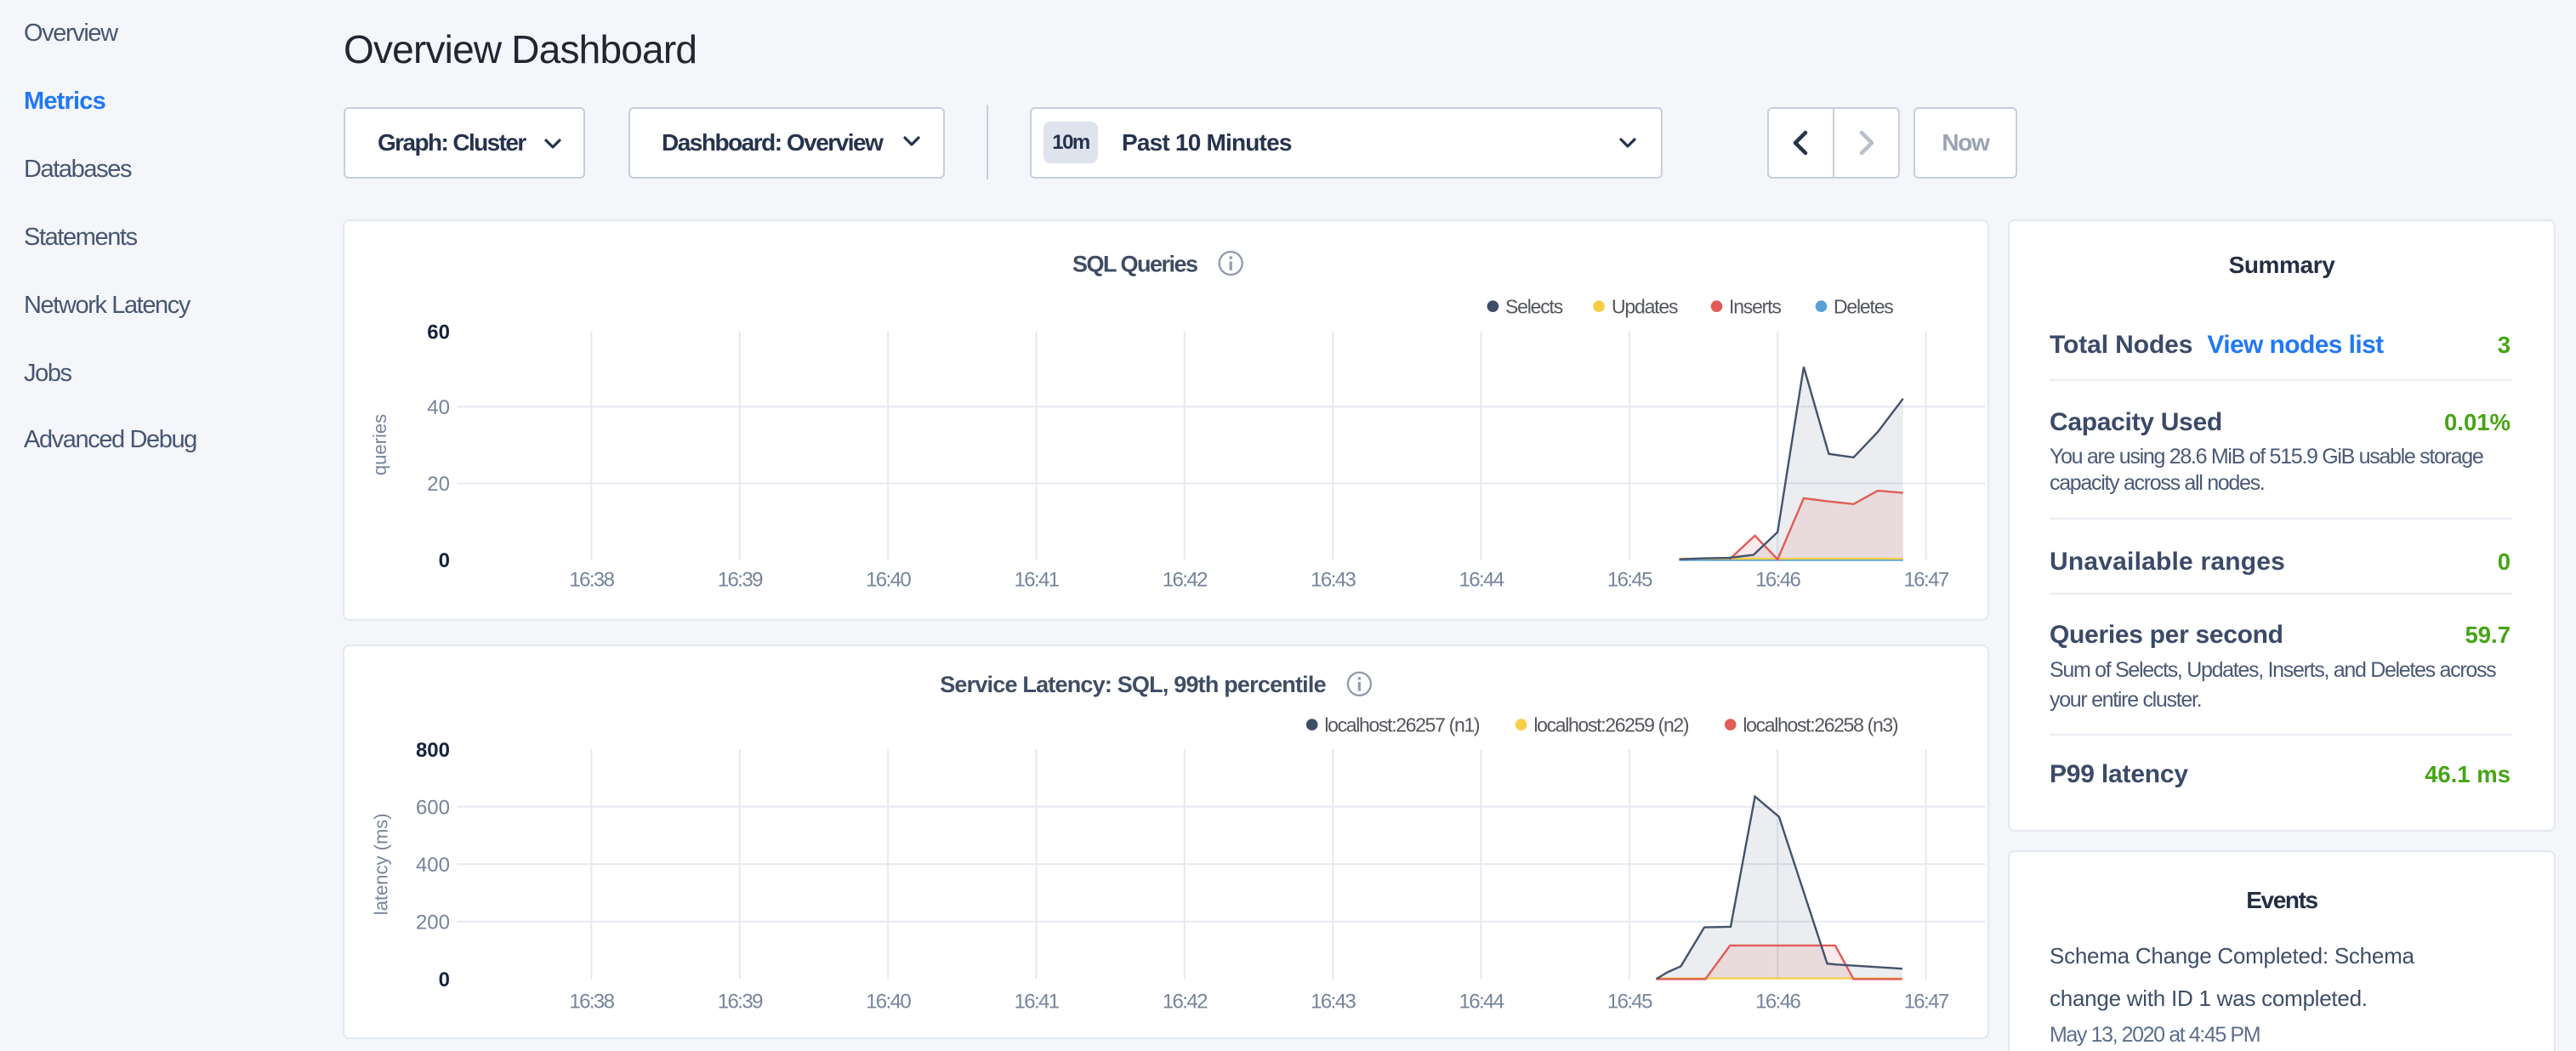 The width and height of the screenshot is (2576, 1051). I want to click on svg-text: Inserts, so click(1755, 307).